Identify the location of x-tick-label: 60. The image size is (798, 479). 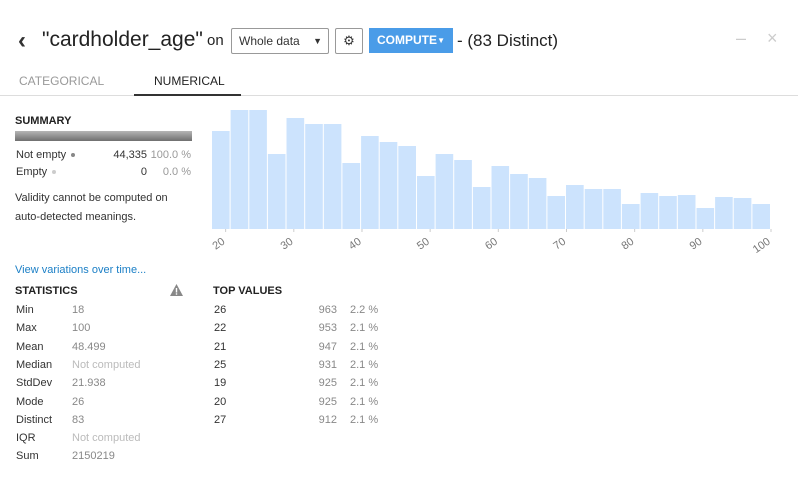
(491, 244).